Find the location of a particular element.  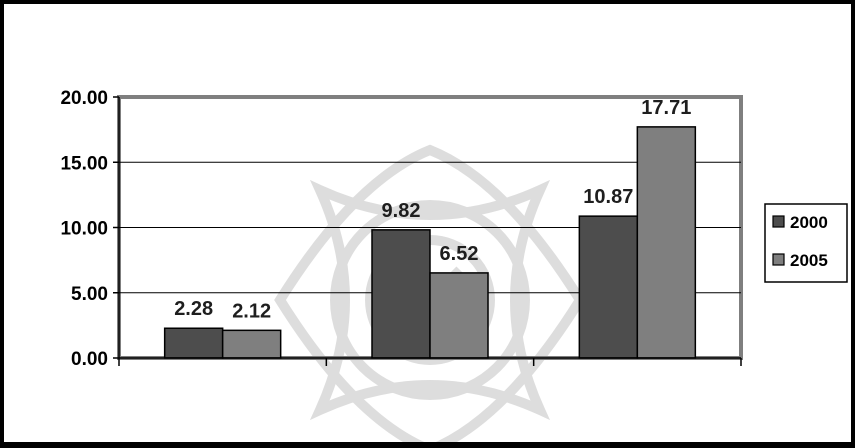

y-tick-label: 20.00 is located at coordinates (84, 98).